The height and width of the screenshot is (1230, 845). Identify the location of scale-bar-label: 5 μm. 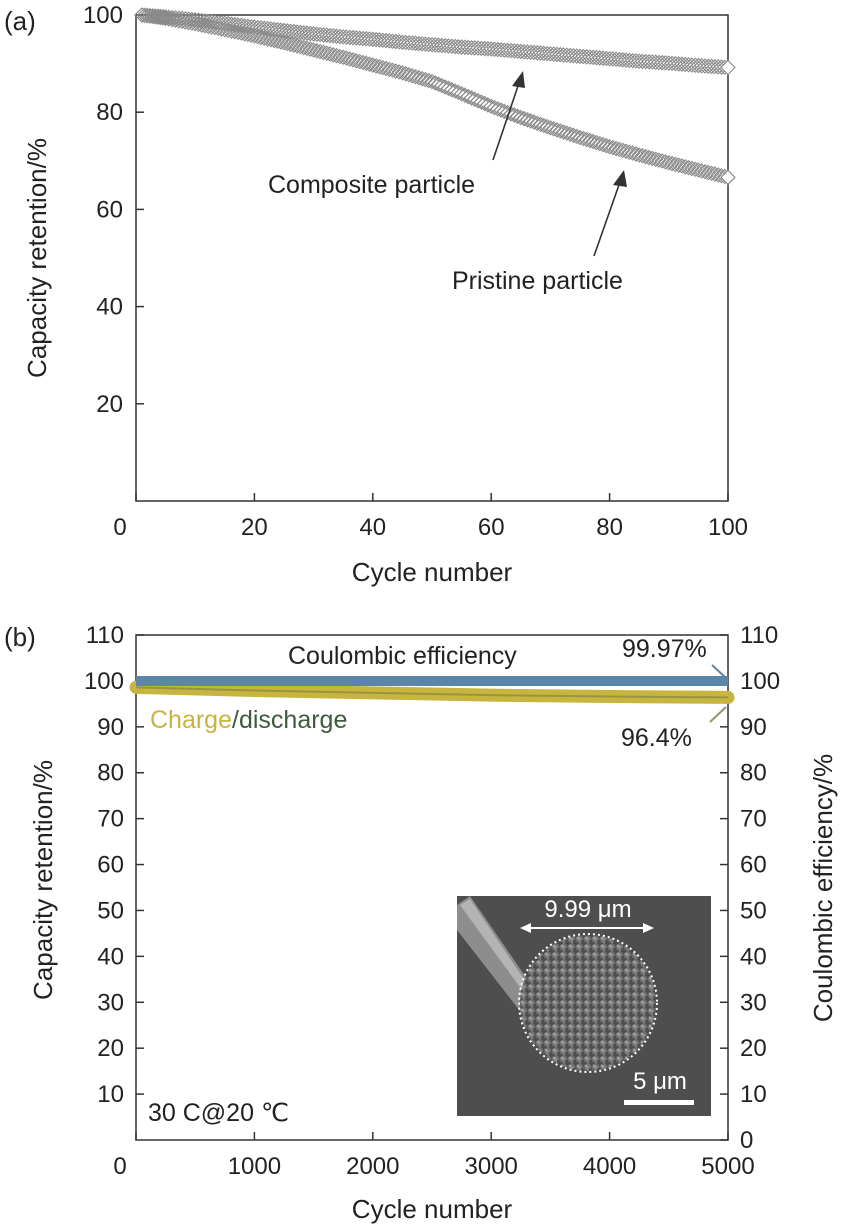
(660, 1081).